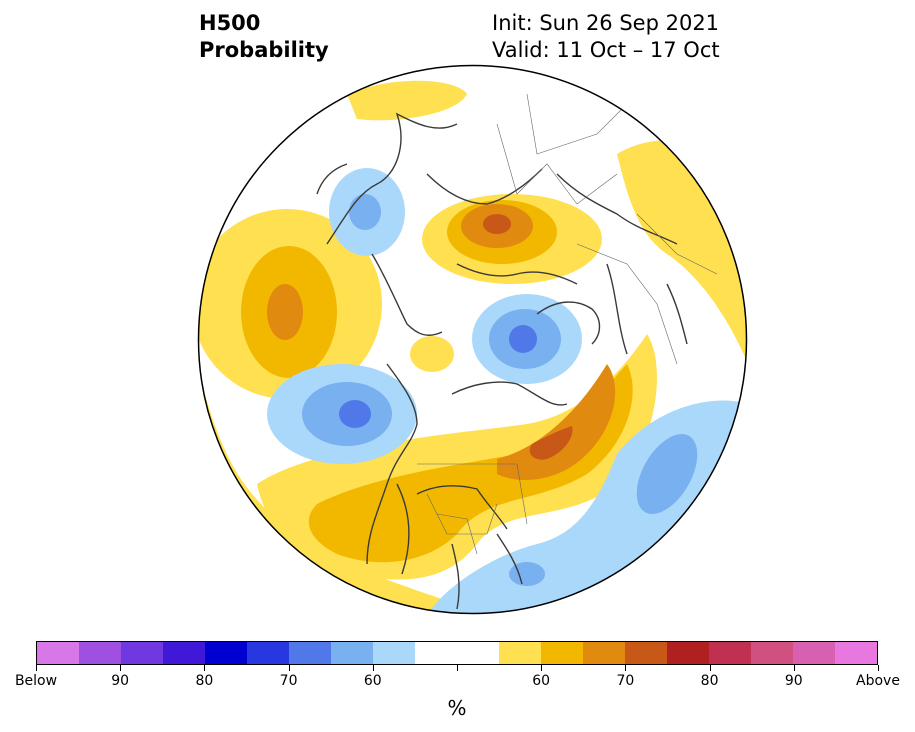 The image size is (915, 732). What do you see at coordinates (264, 50) in the screenshot?
I see `title-product: Probability` at bounding box center [264, 50].